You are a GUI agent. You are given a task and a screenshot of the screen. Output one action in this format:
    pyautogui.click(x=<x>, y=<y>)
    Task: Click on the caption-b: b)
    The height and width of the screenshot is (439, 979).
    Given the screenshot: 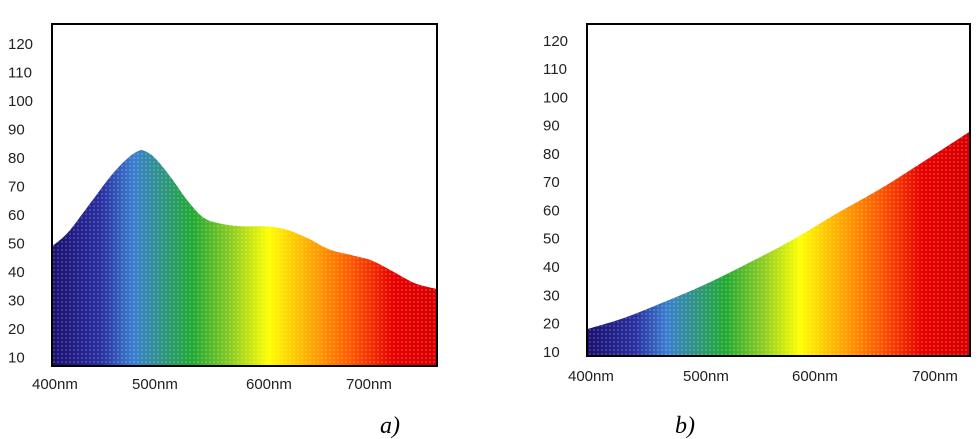 What is the action you would take?
    pyautogui.click(x=685, y=426)
    